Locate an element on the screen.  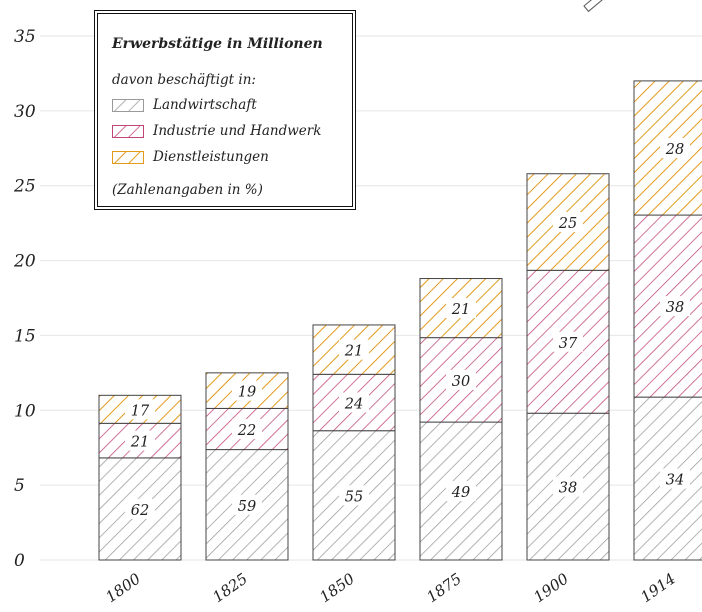
y-tick-label: 0 is located at coordinates (19, 561).